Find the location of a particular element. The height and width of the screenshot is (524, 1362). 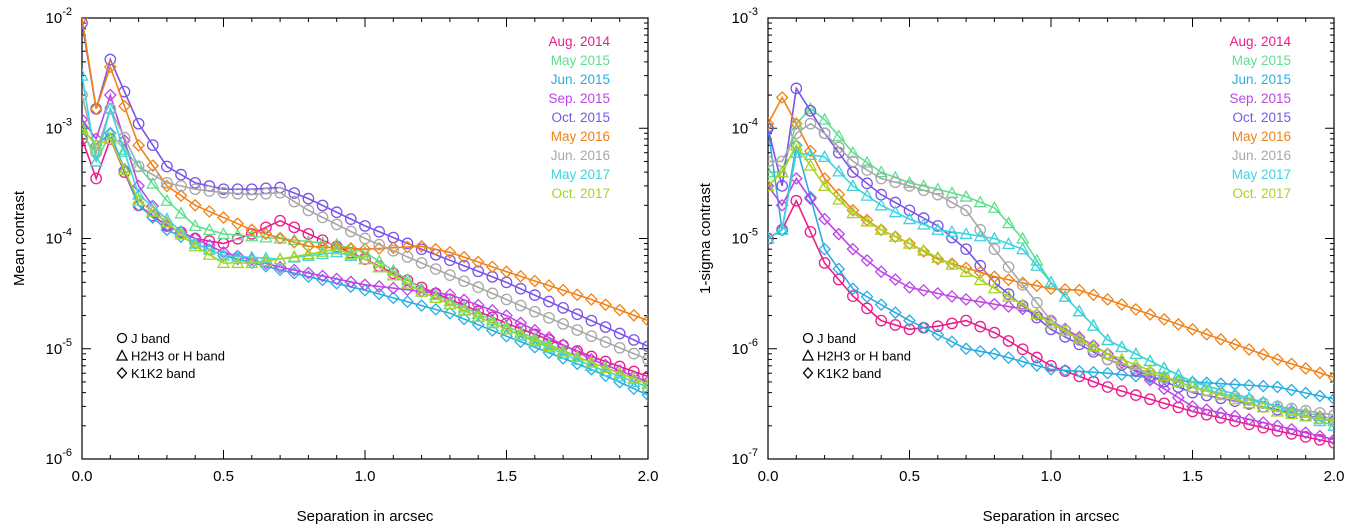

legend-entry: May 2016 is located at coordinates (580, 136).